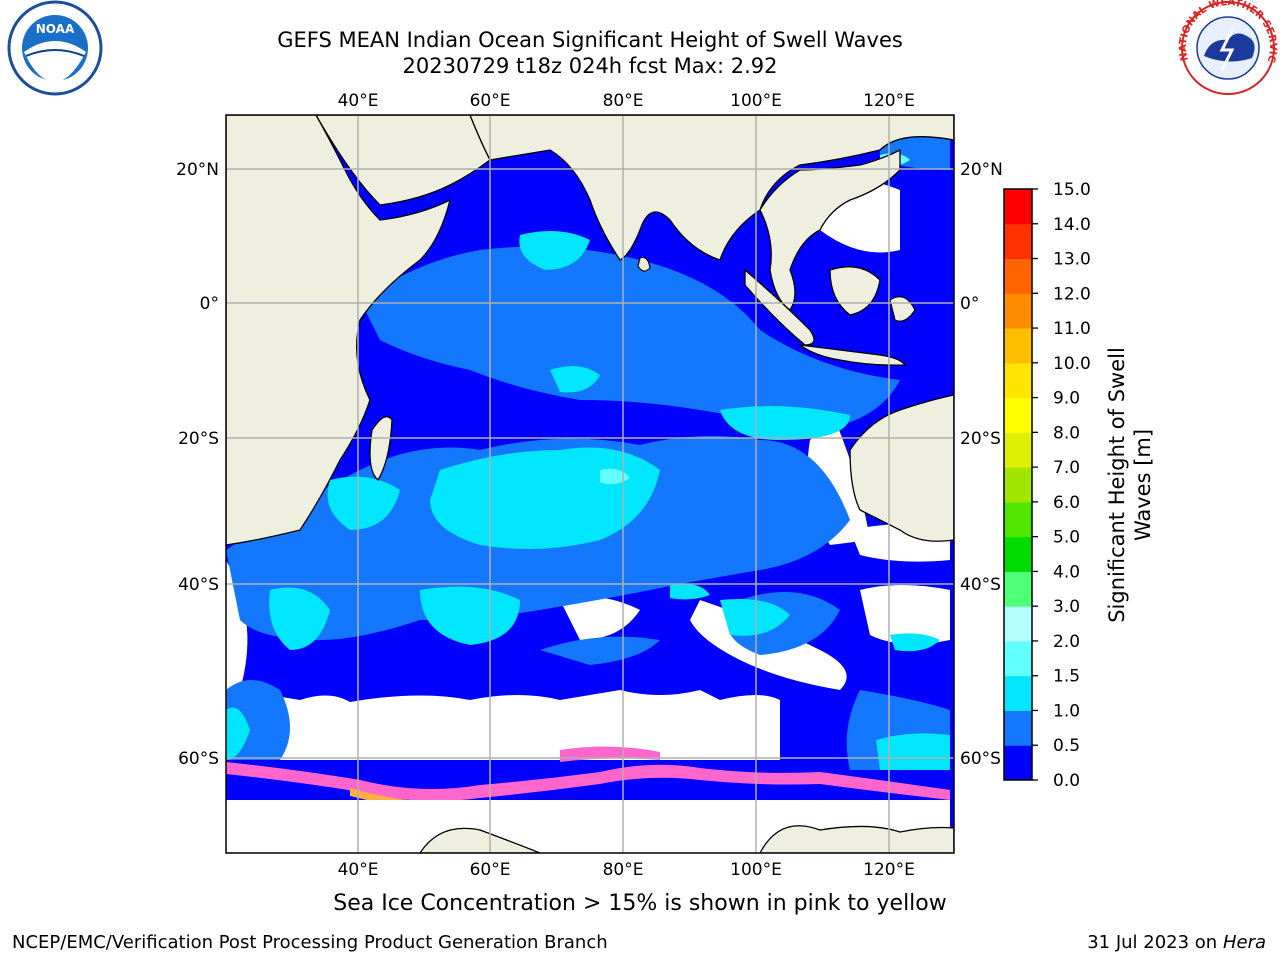 The width and height of the screenshot is (1280, 960). I want to click on lon-label-bottom: 100°E, so click(756, 870).